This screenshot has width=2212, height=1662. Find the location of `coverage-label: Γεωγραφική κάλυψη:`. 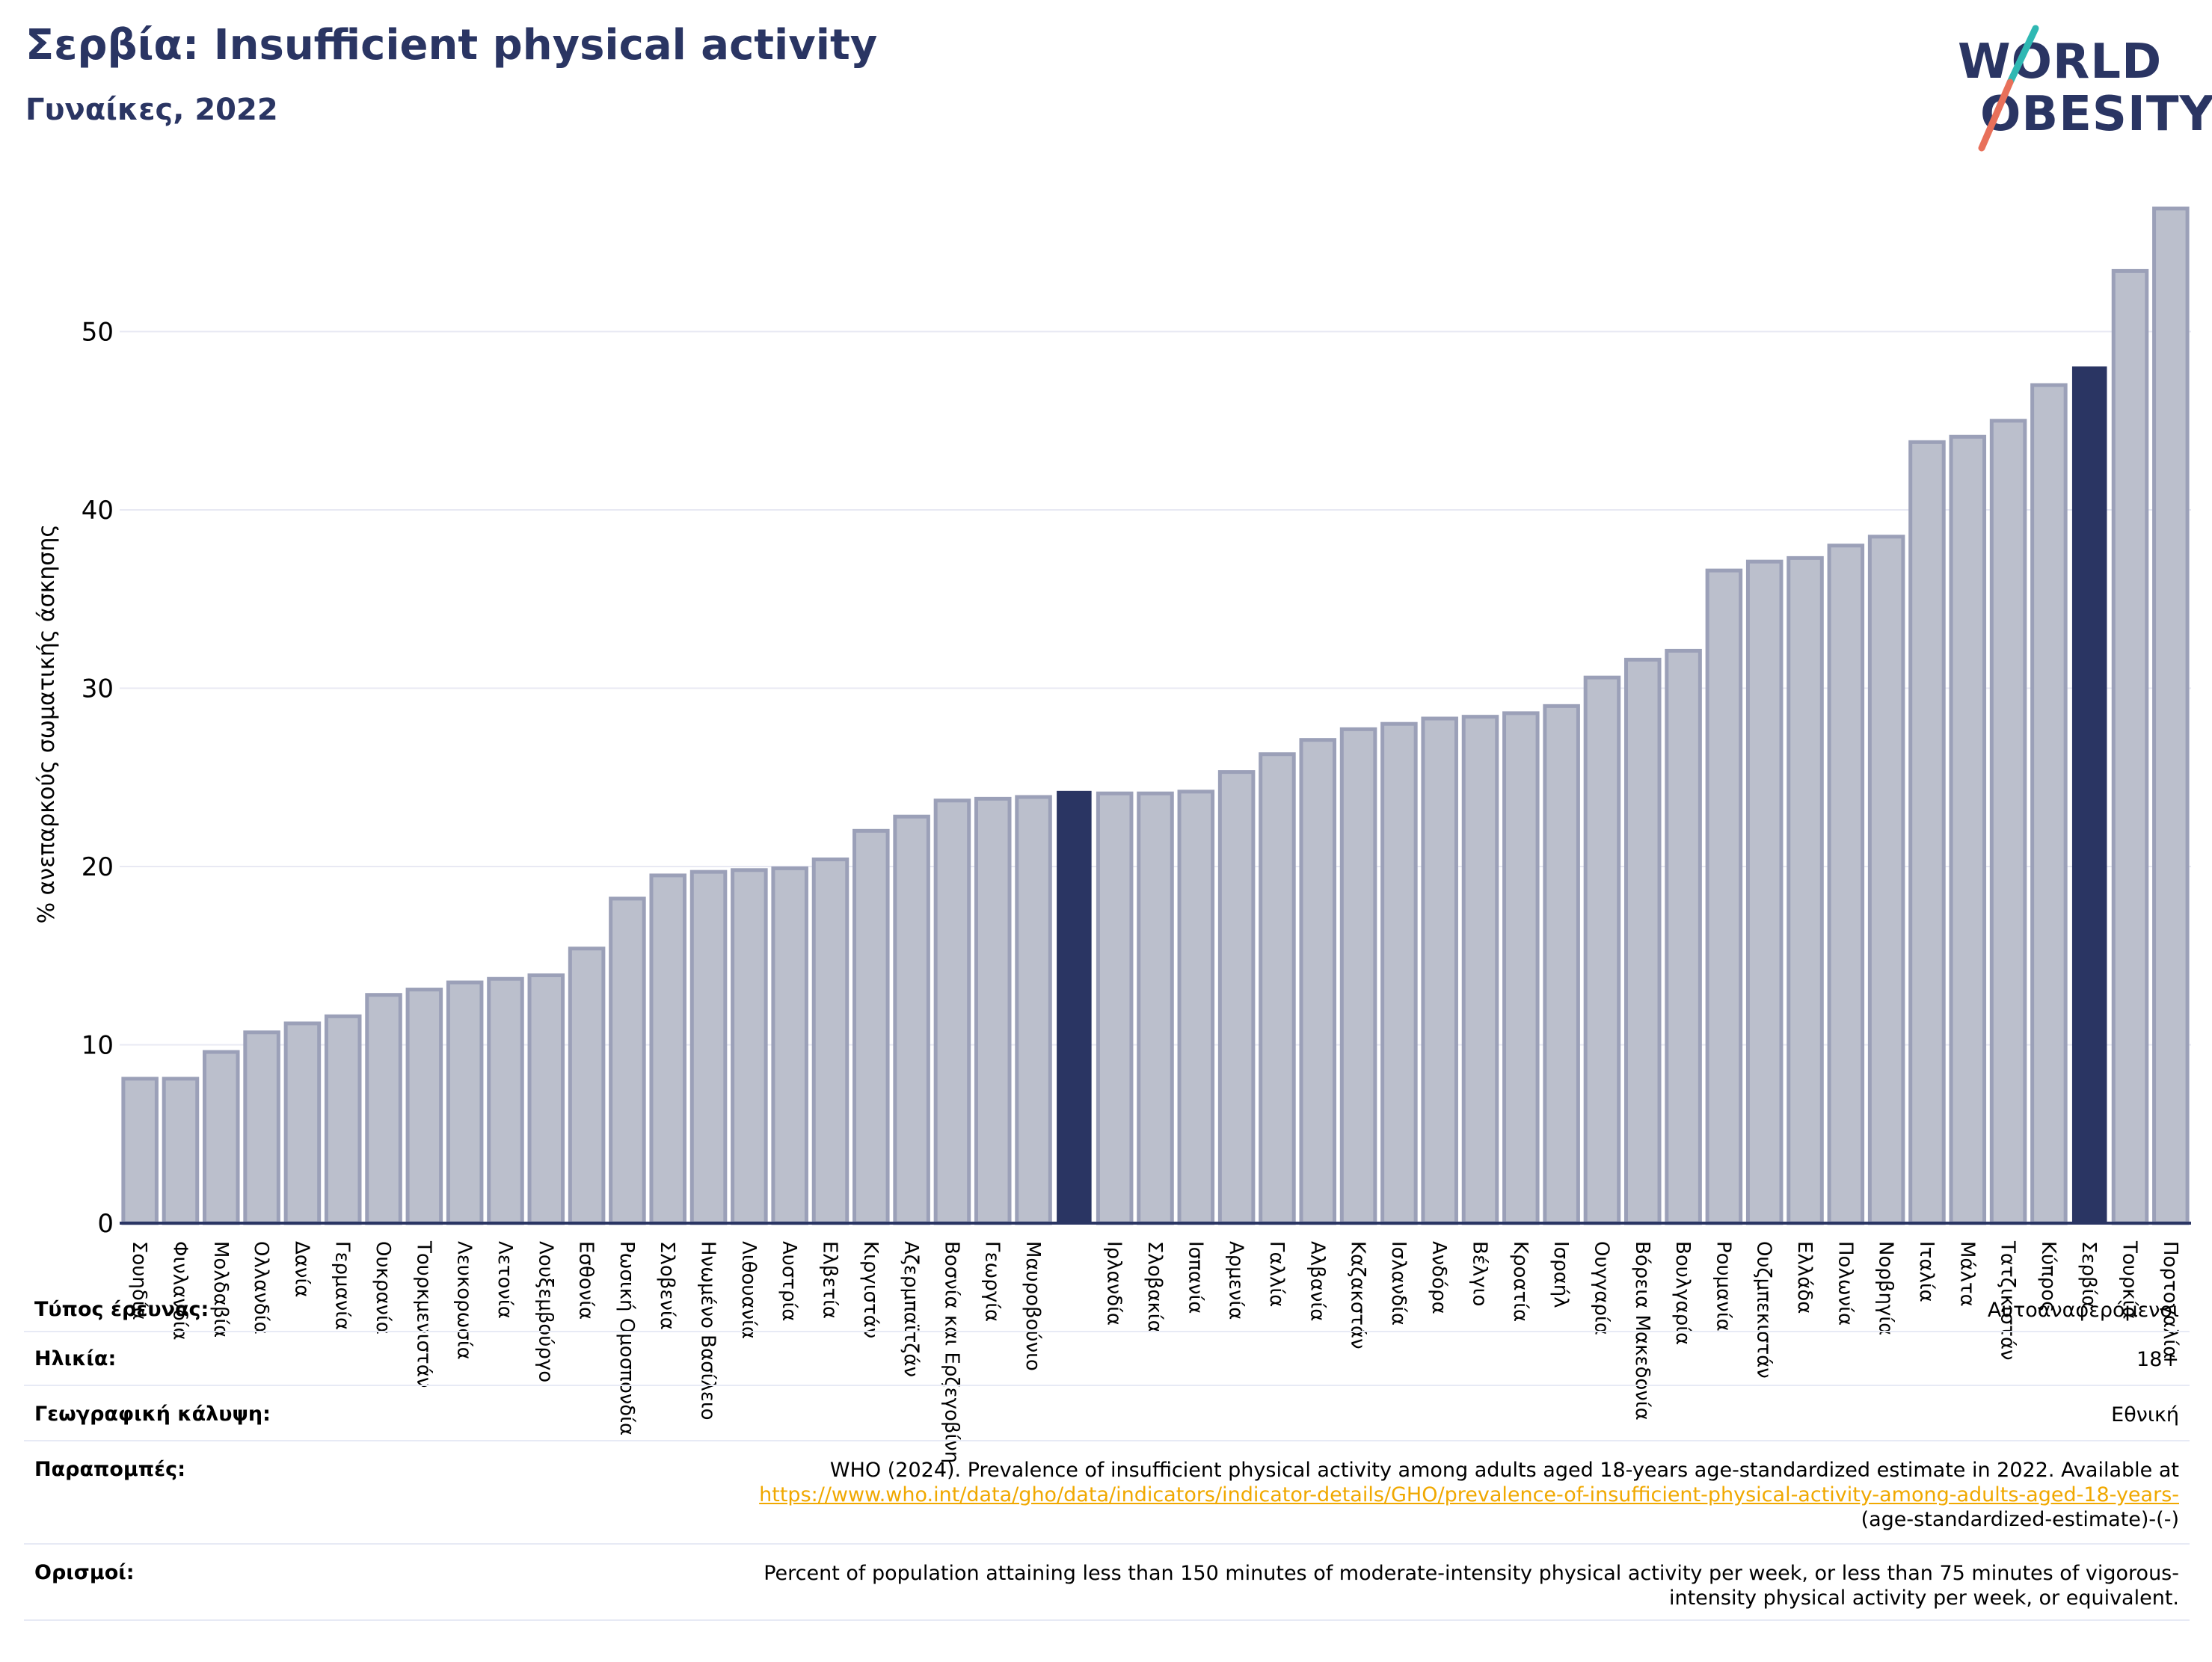

coverage-label: Γεωγραφική κάλυψη: is located at coordinates (152, 1414).